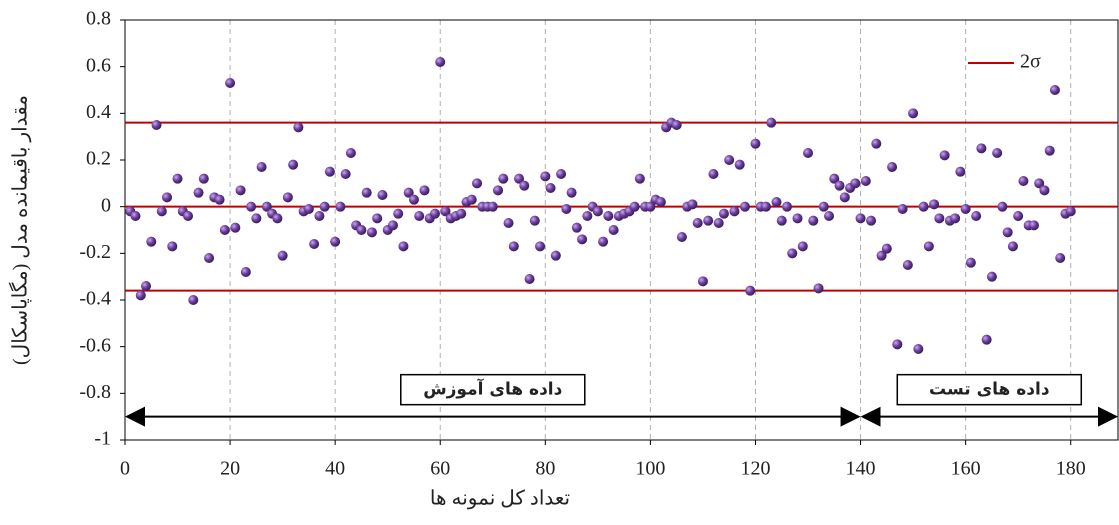 The height and width of the screenshot is (525, 1119). I want to click on x-tick-label: 40, so click(335, 469).